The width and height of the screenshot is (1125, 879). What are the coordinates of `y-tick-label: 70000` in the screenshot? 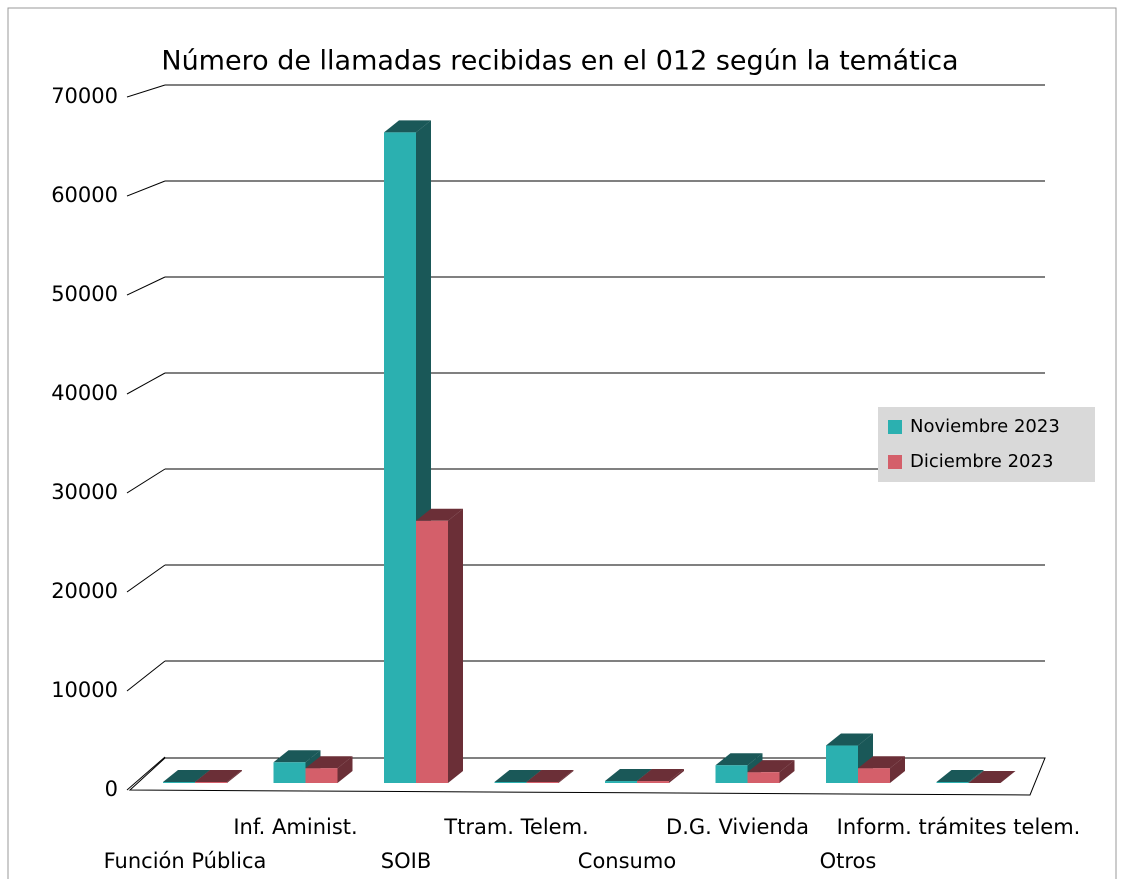 It's located at (84, 96).